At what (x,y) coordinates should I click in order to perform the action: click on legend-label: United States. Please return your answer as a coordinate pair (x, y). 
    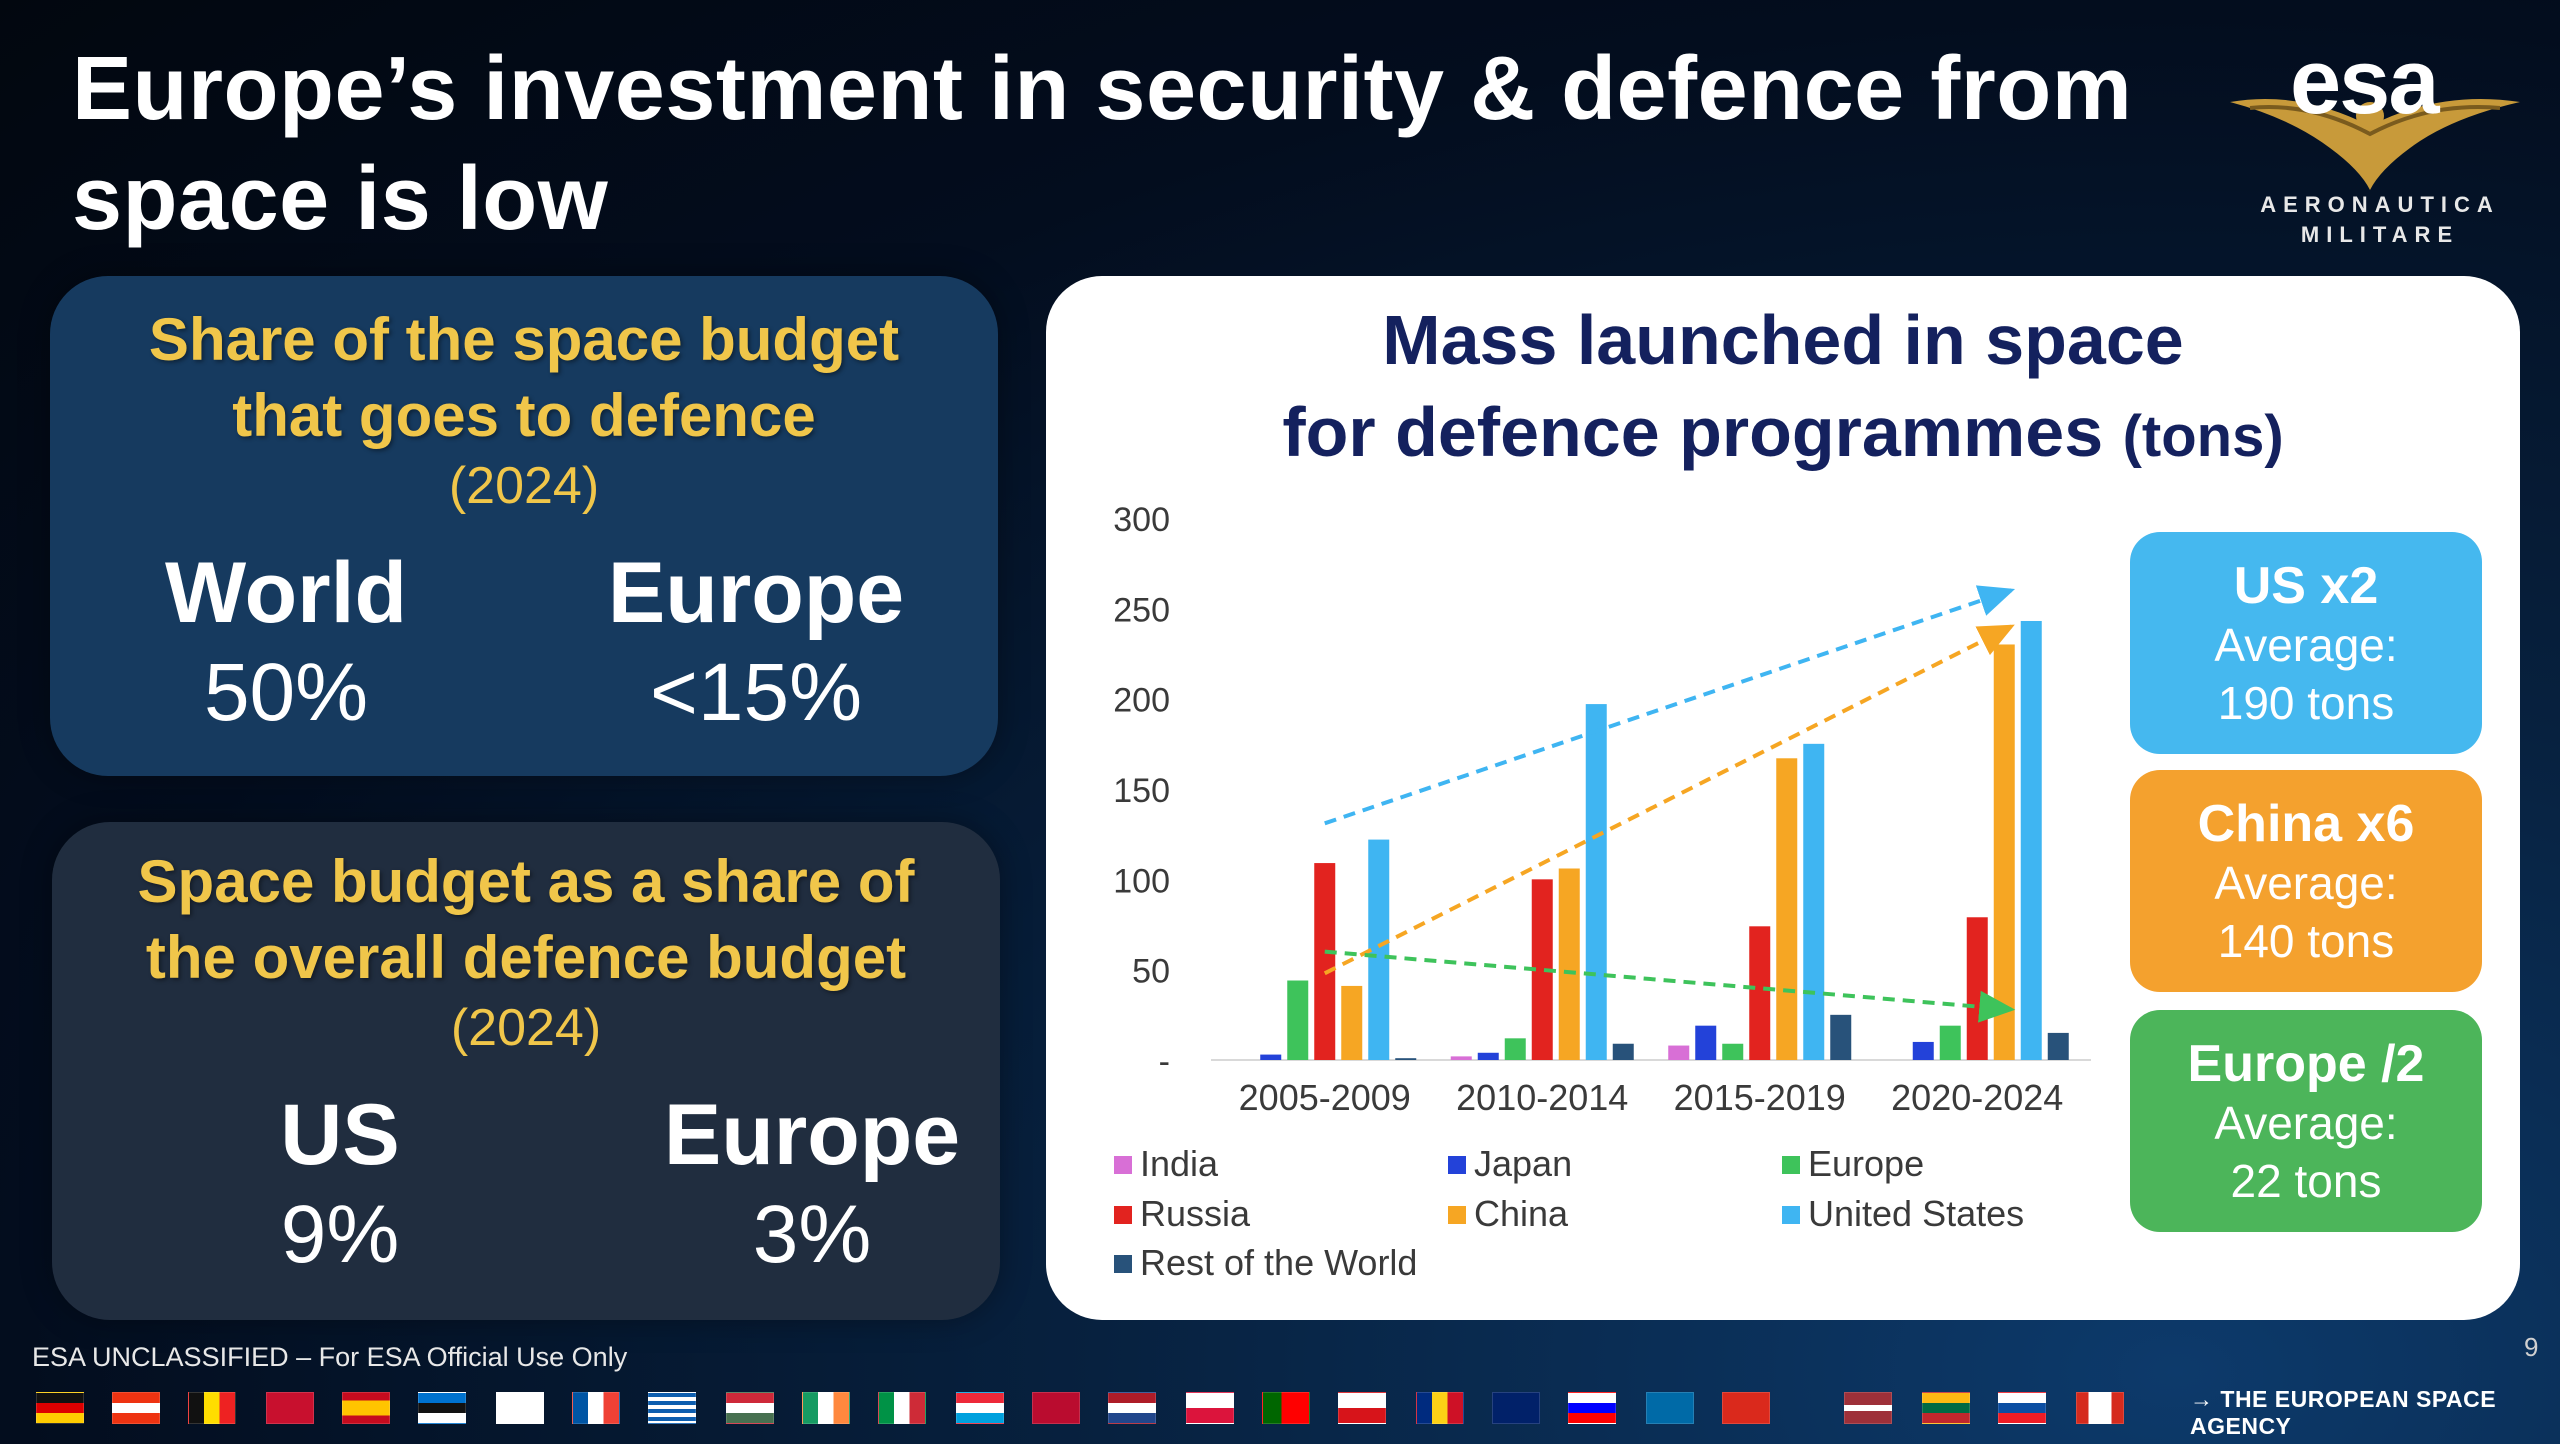
    Looking at the image, I should click on (1916, 1213).